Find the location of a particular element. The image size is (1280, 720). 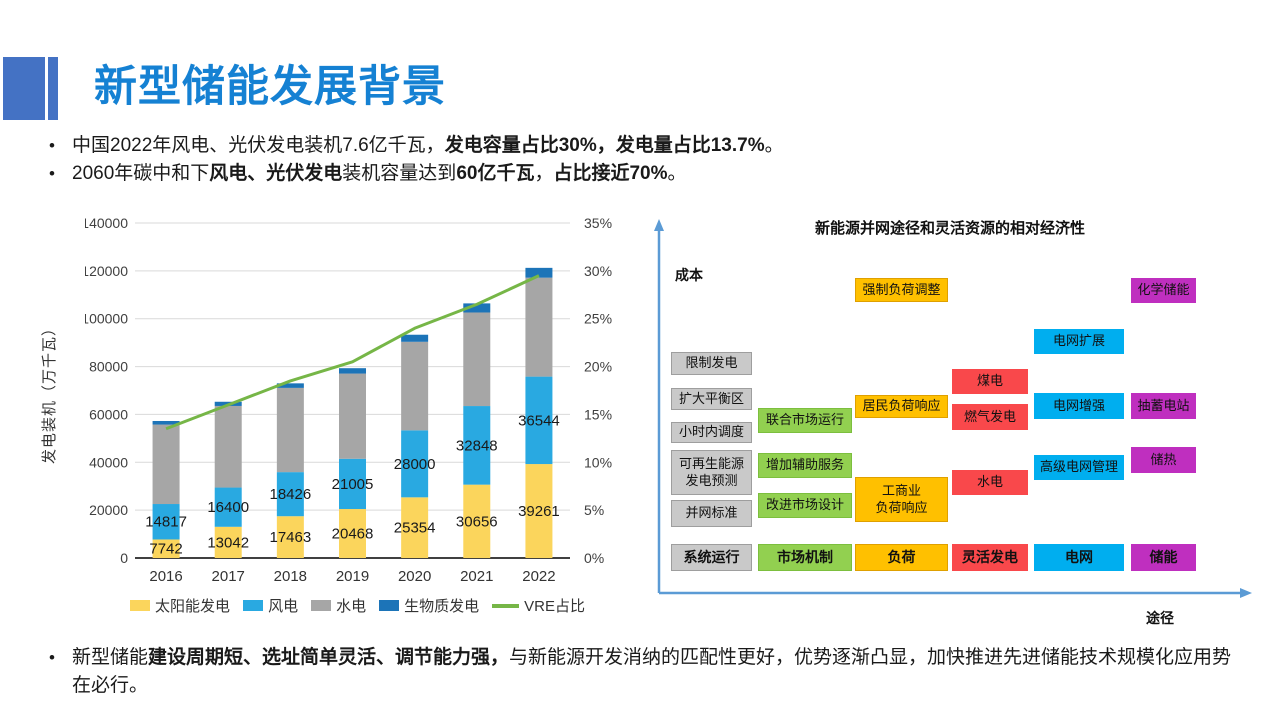

diagram-box: 储热 is located at coordinates (1163, 460).